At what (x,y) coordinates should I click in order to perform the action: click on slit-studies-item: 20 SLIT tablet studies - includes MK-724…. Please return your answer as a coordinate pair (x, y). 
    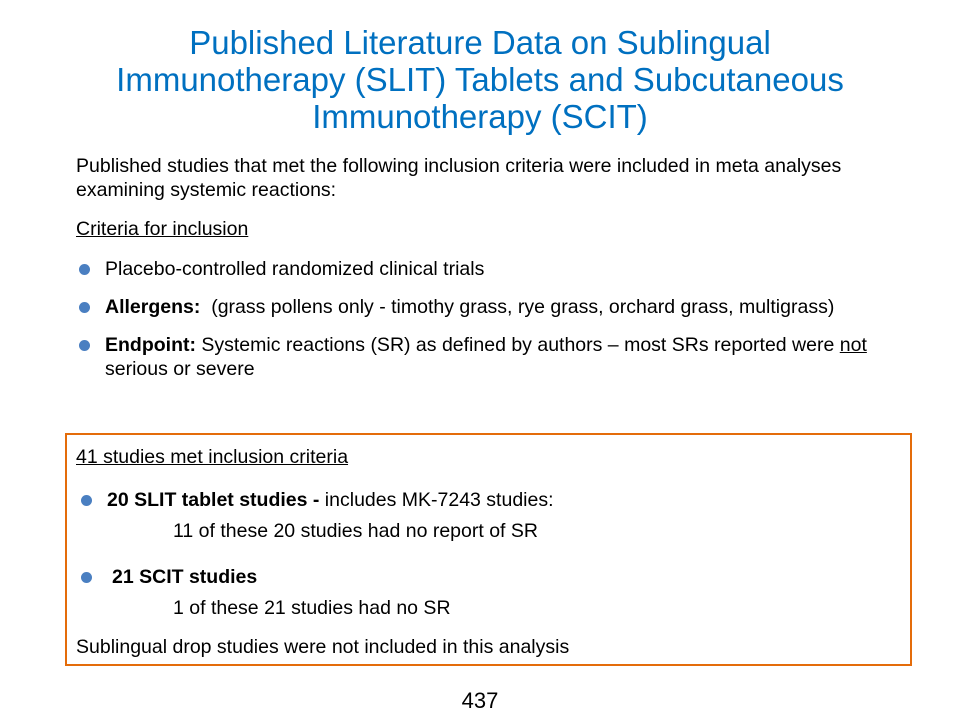
    Looking at the image, I should click on (481, 515).